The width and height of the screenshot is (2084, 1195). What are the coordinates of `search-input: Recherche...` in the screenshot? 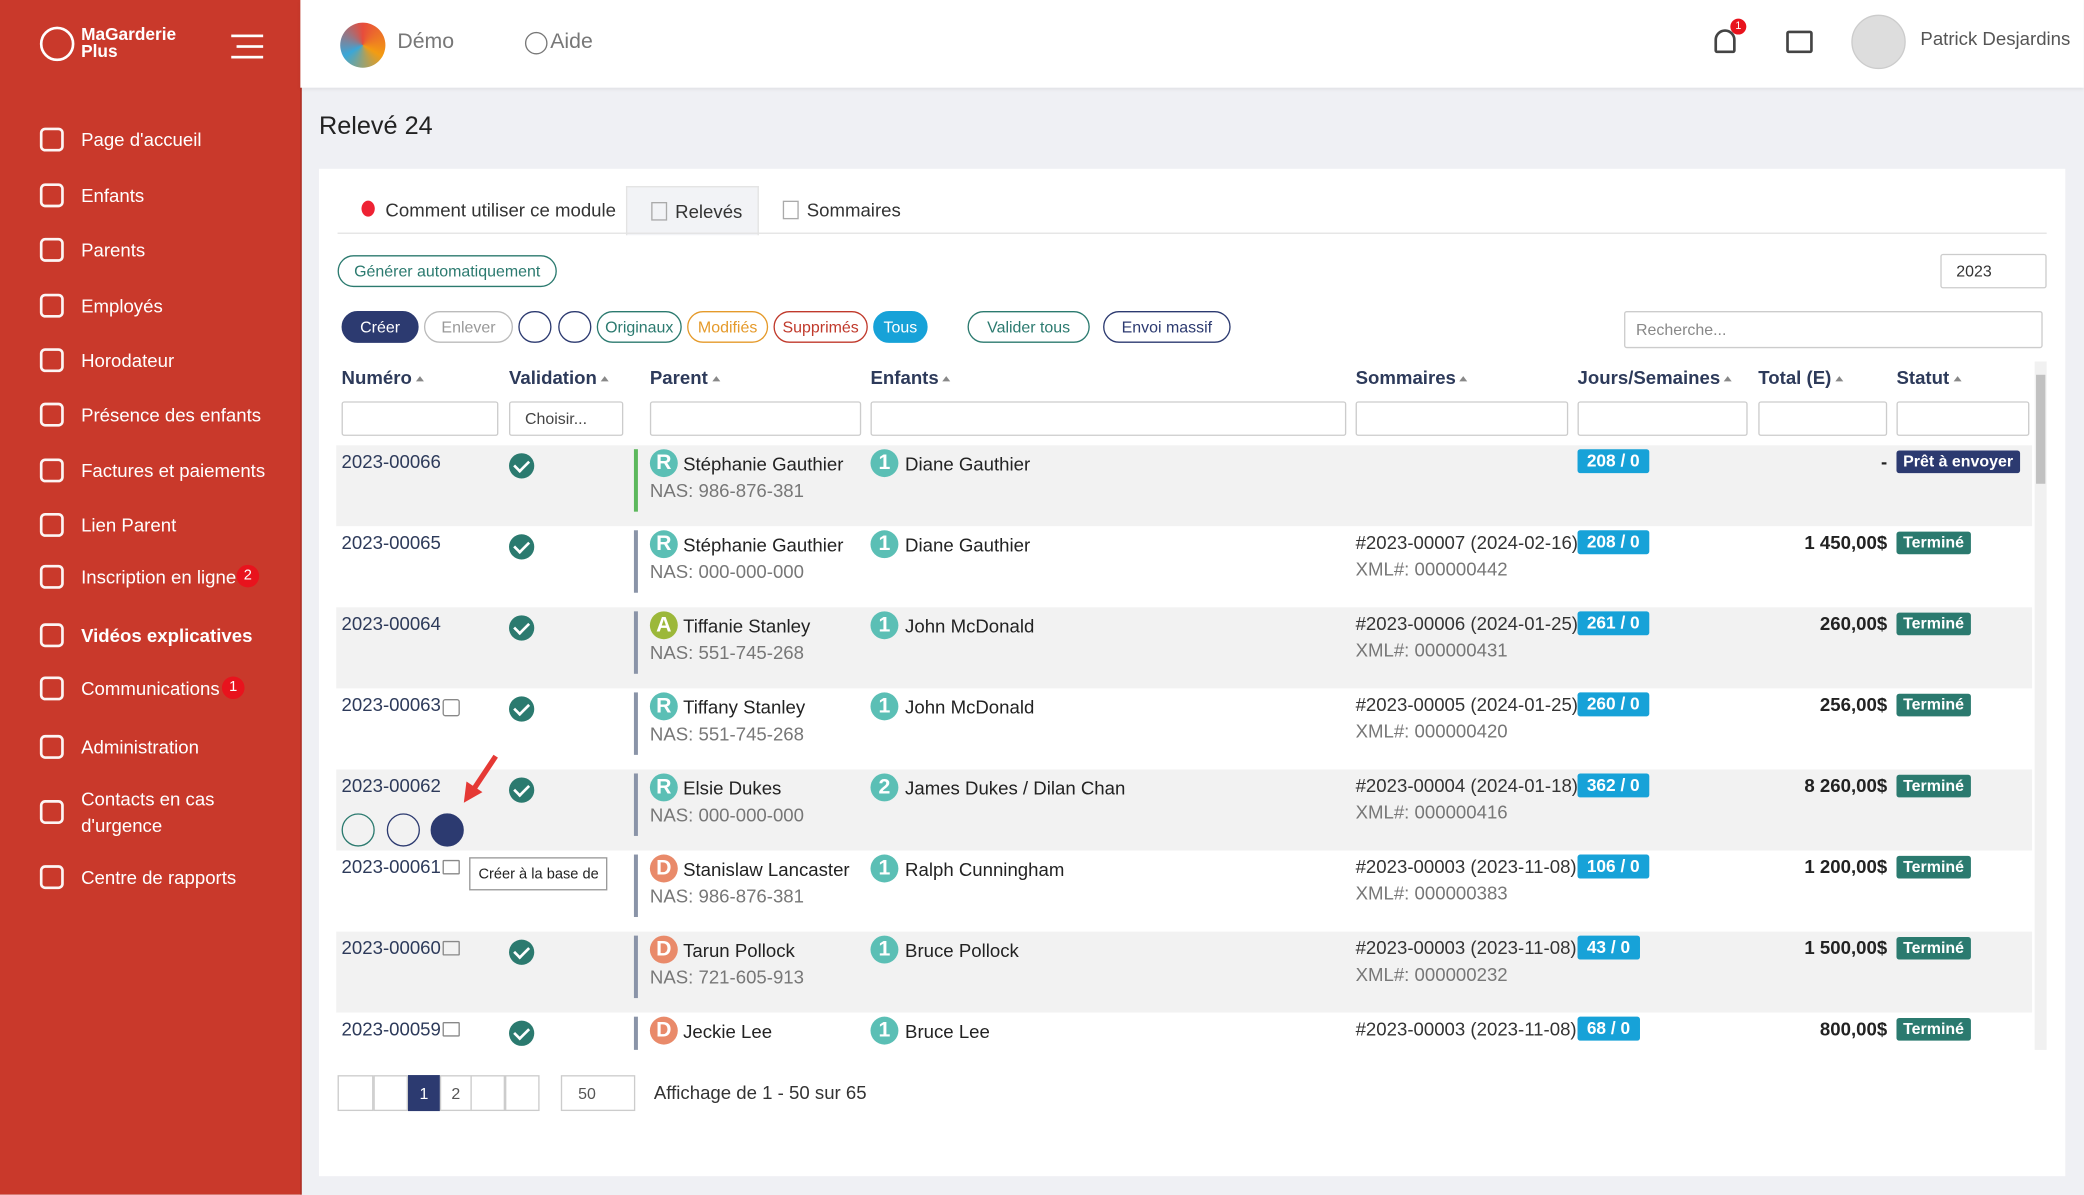 It's located at (1833, 329).